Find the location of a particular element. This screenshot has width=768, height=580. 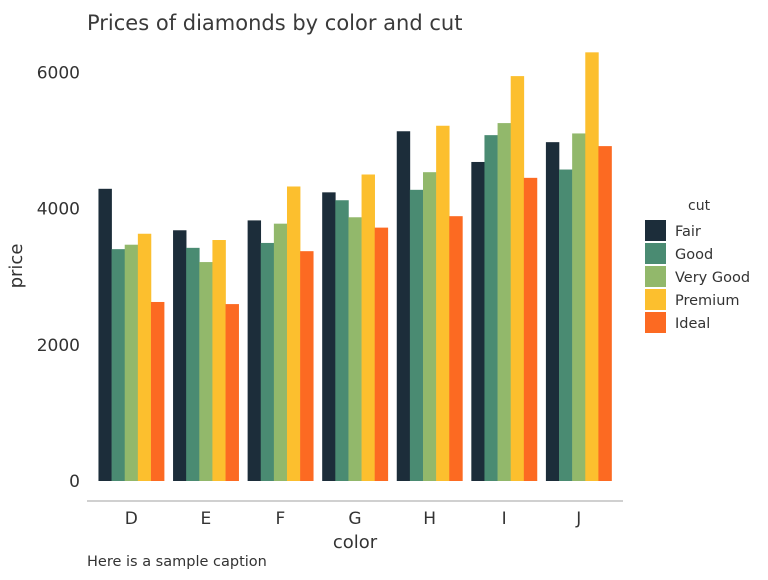

x-tick-label: F is located at coordinates (281, 519).